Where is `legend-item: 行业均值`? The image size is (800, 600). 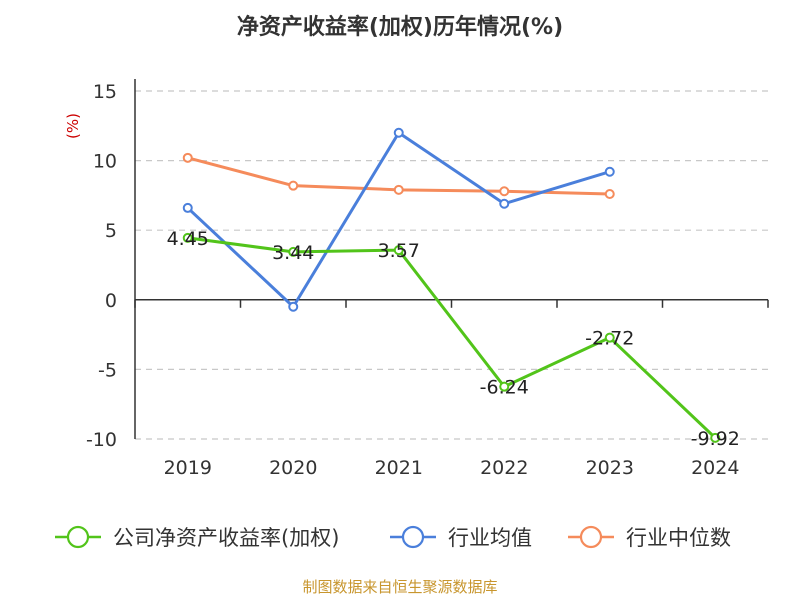
legend-item: 行业均值 is located at coordinates (461, 537).